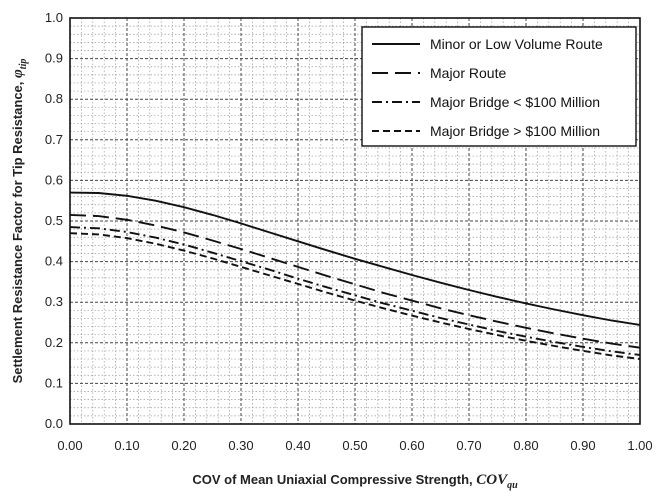 This screenshot has width=663, height=499. I want to click on legend-box, so click(499, 86).